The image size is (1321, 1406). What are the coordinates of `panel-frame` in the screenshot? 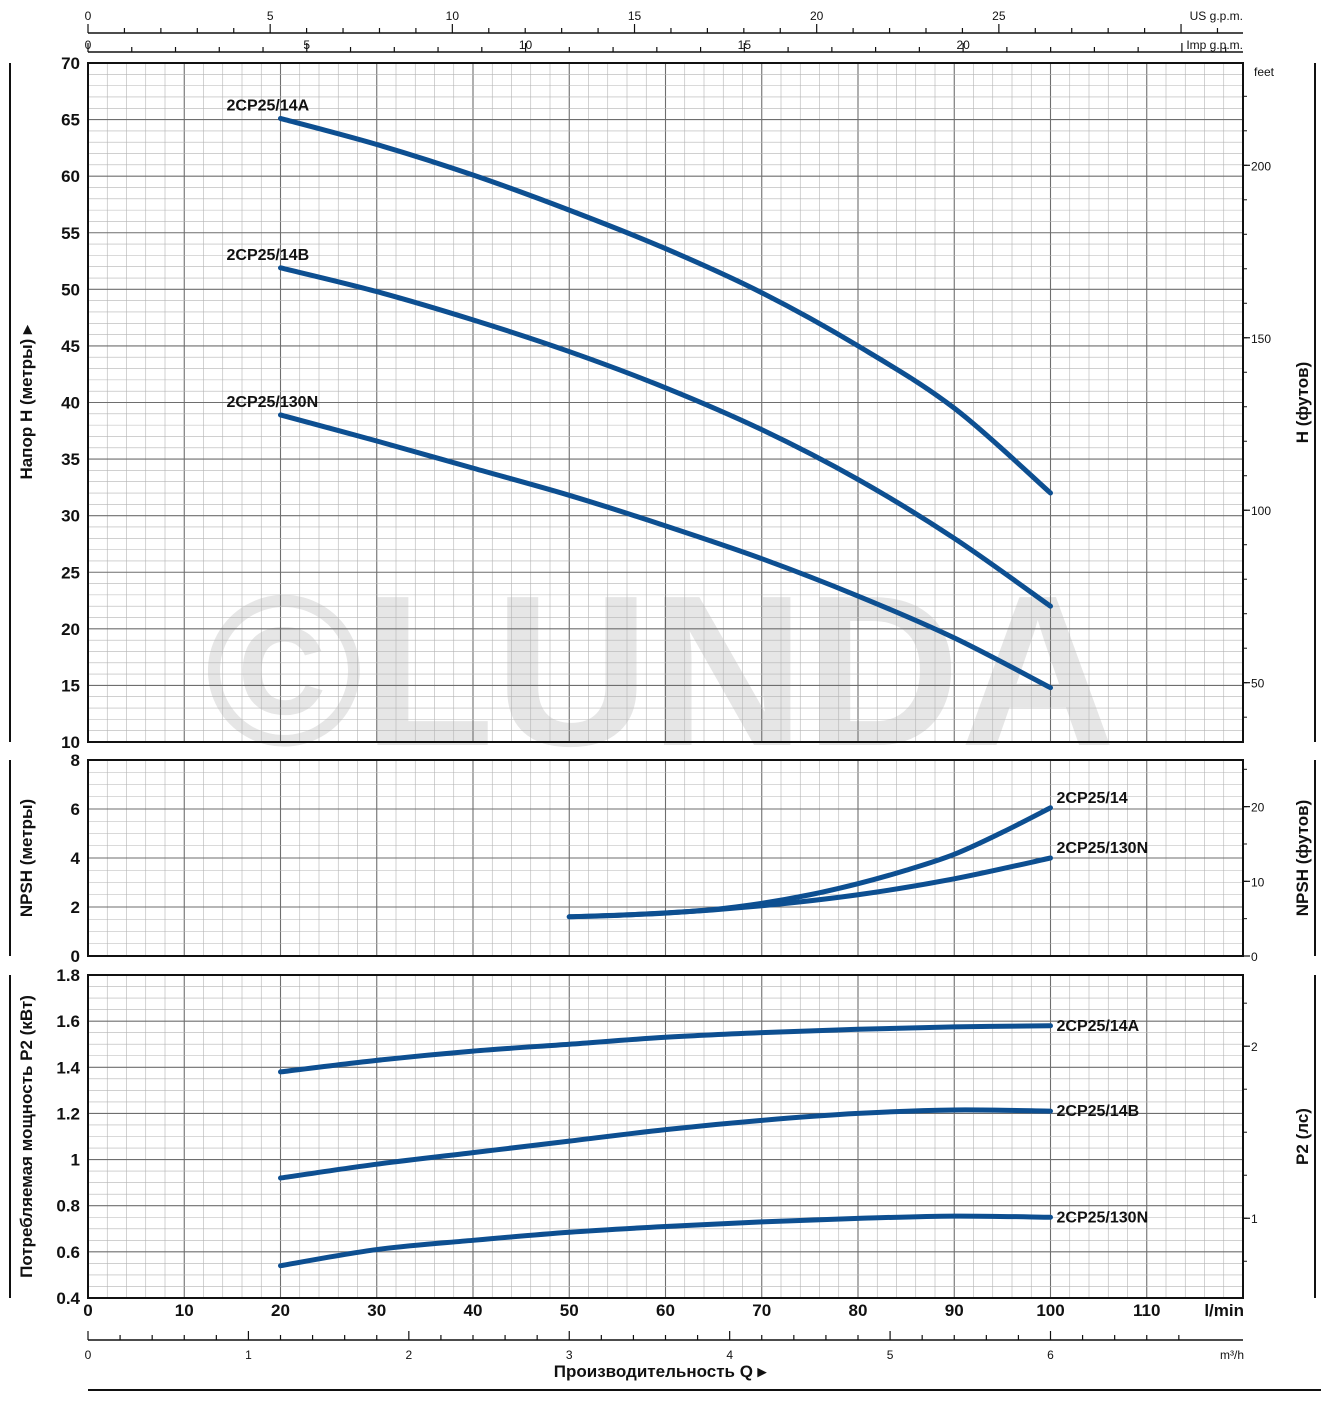 It's located at (665, 858).